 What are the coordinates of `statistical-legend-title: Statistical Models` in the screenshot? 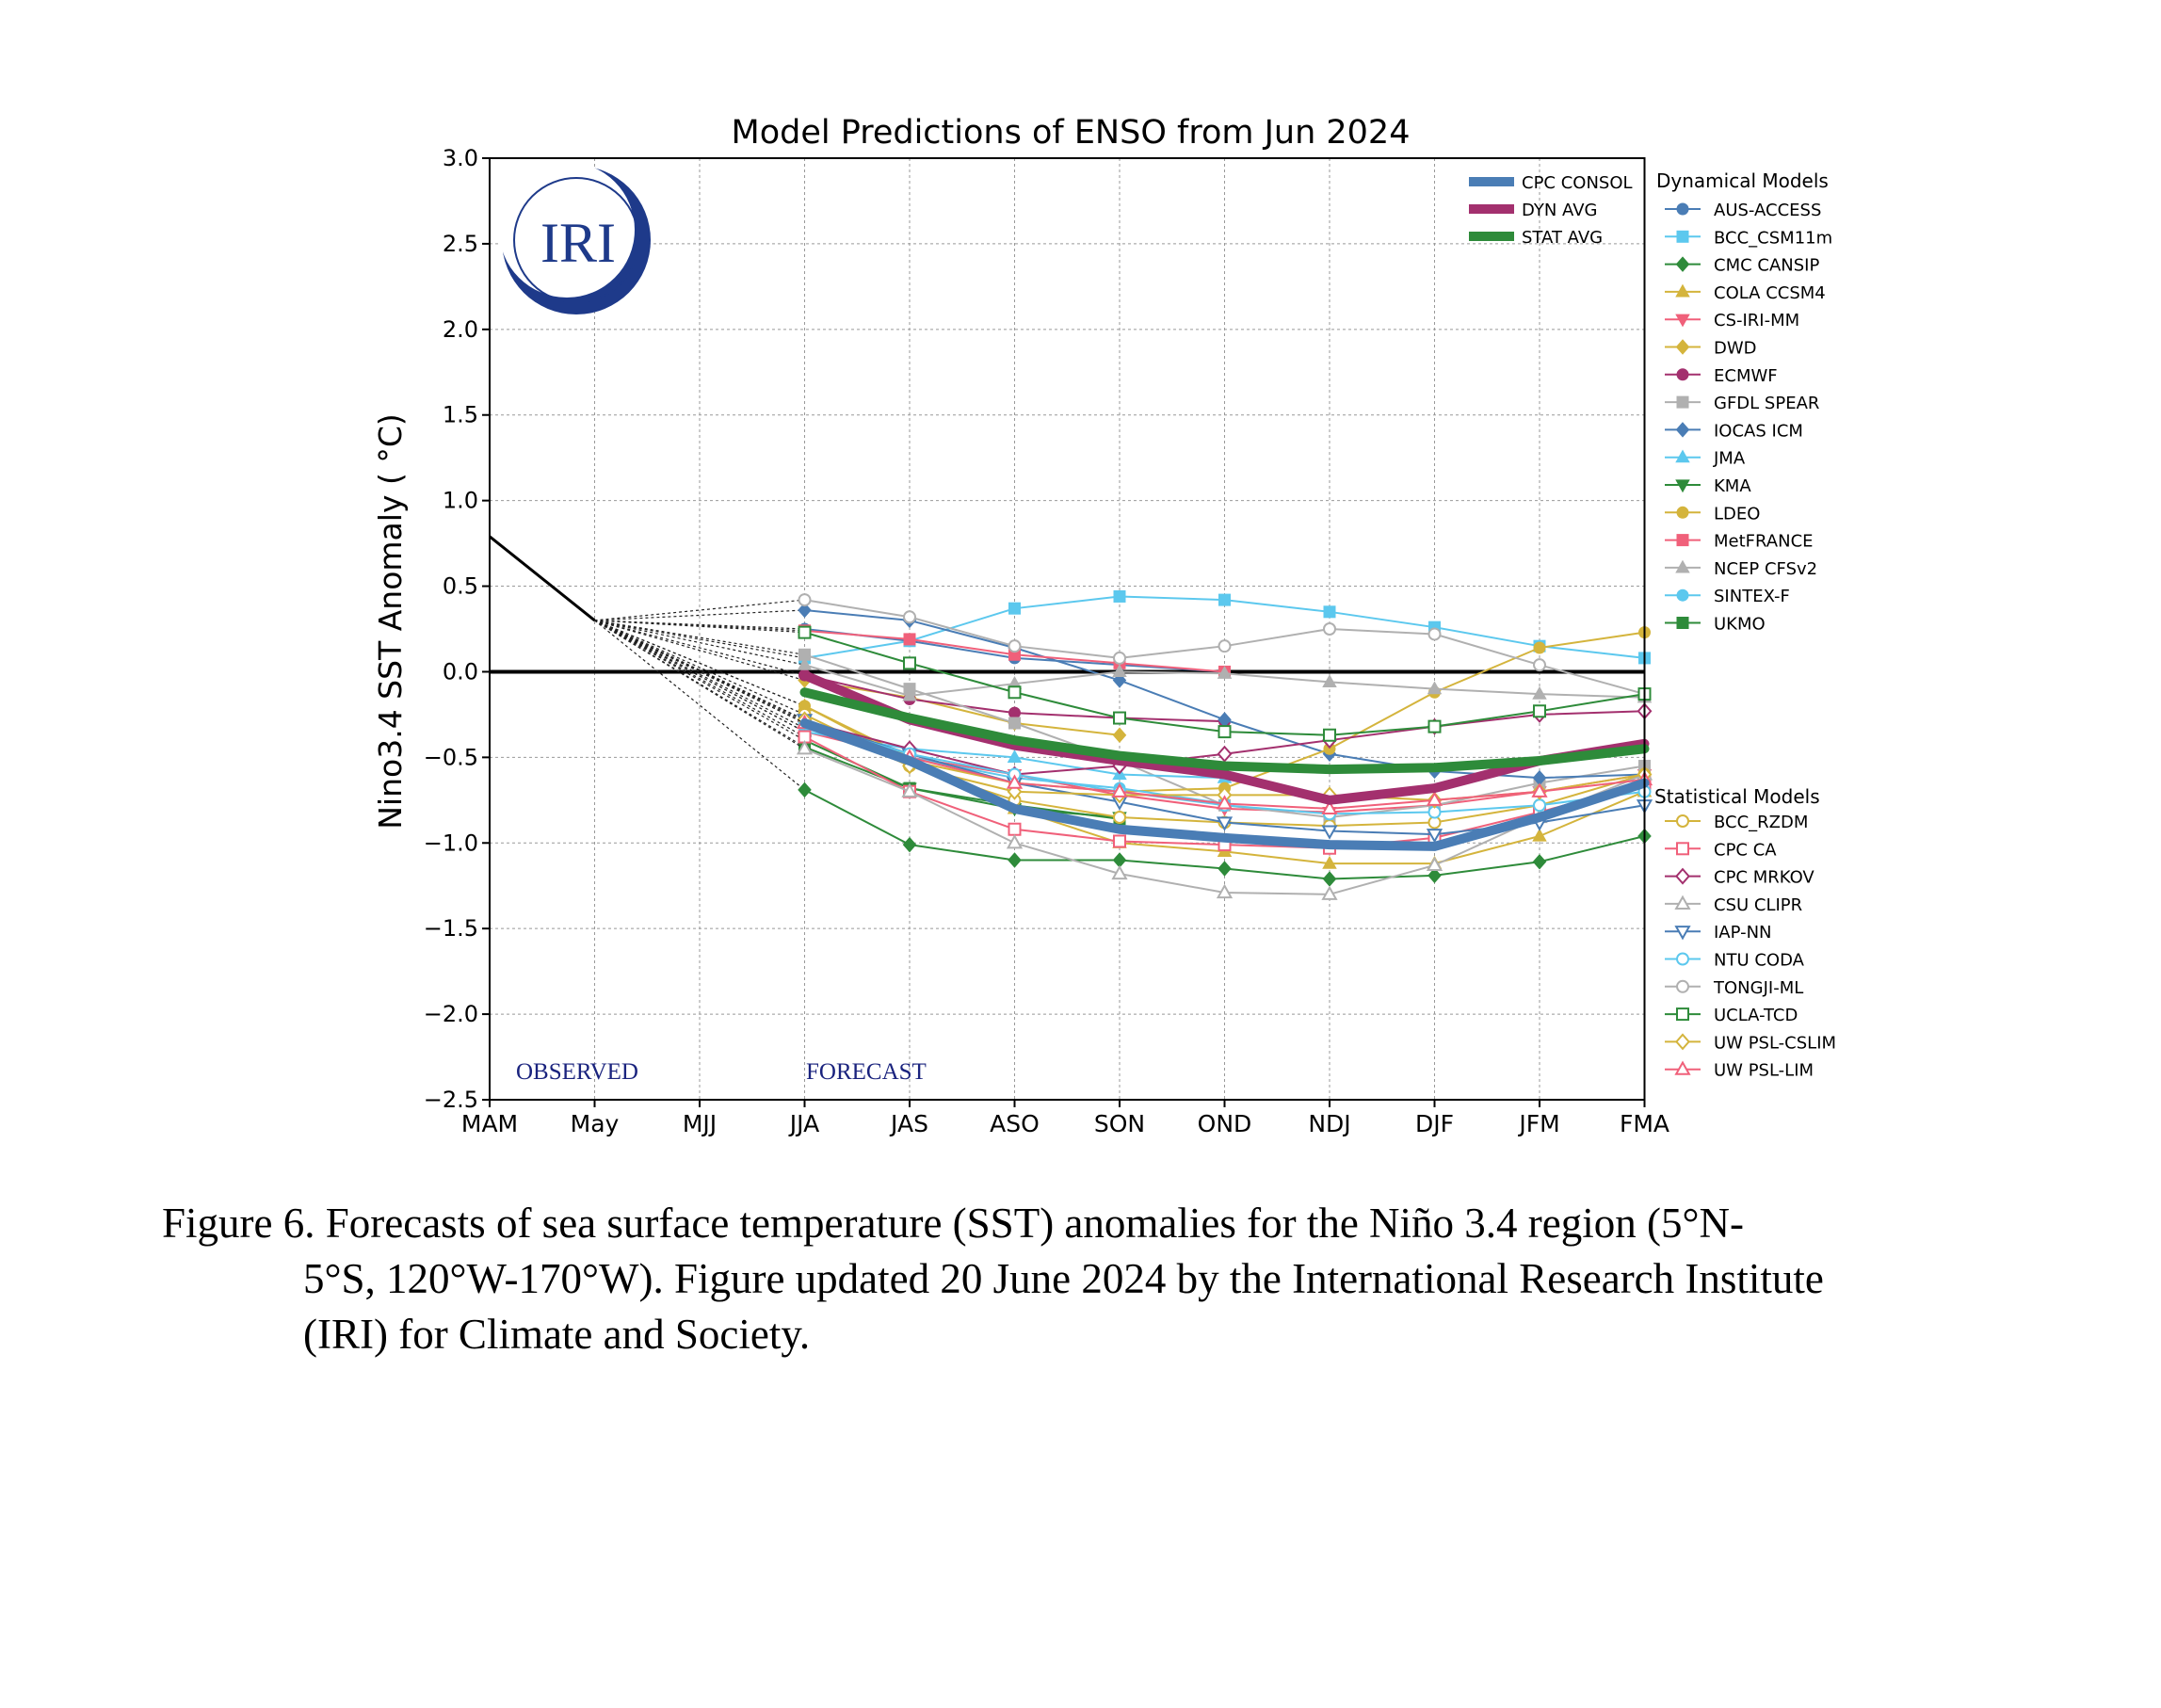 It's located at (1737, 796).